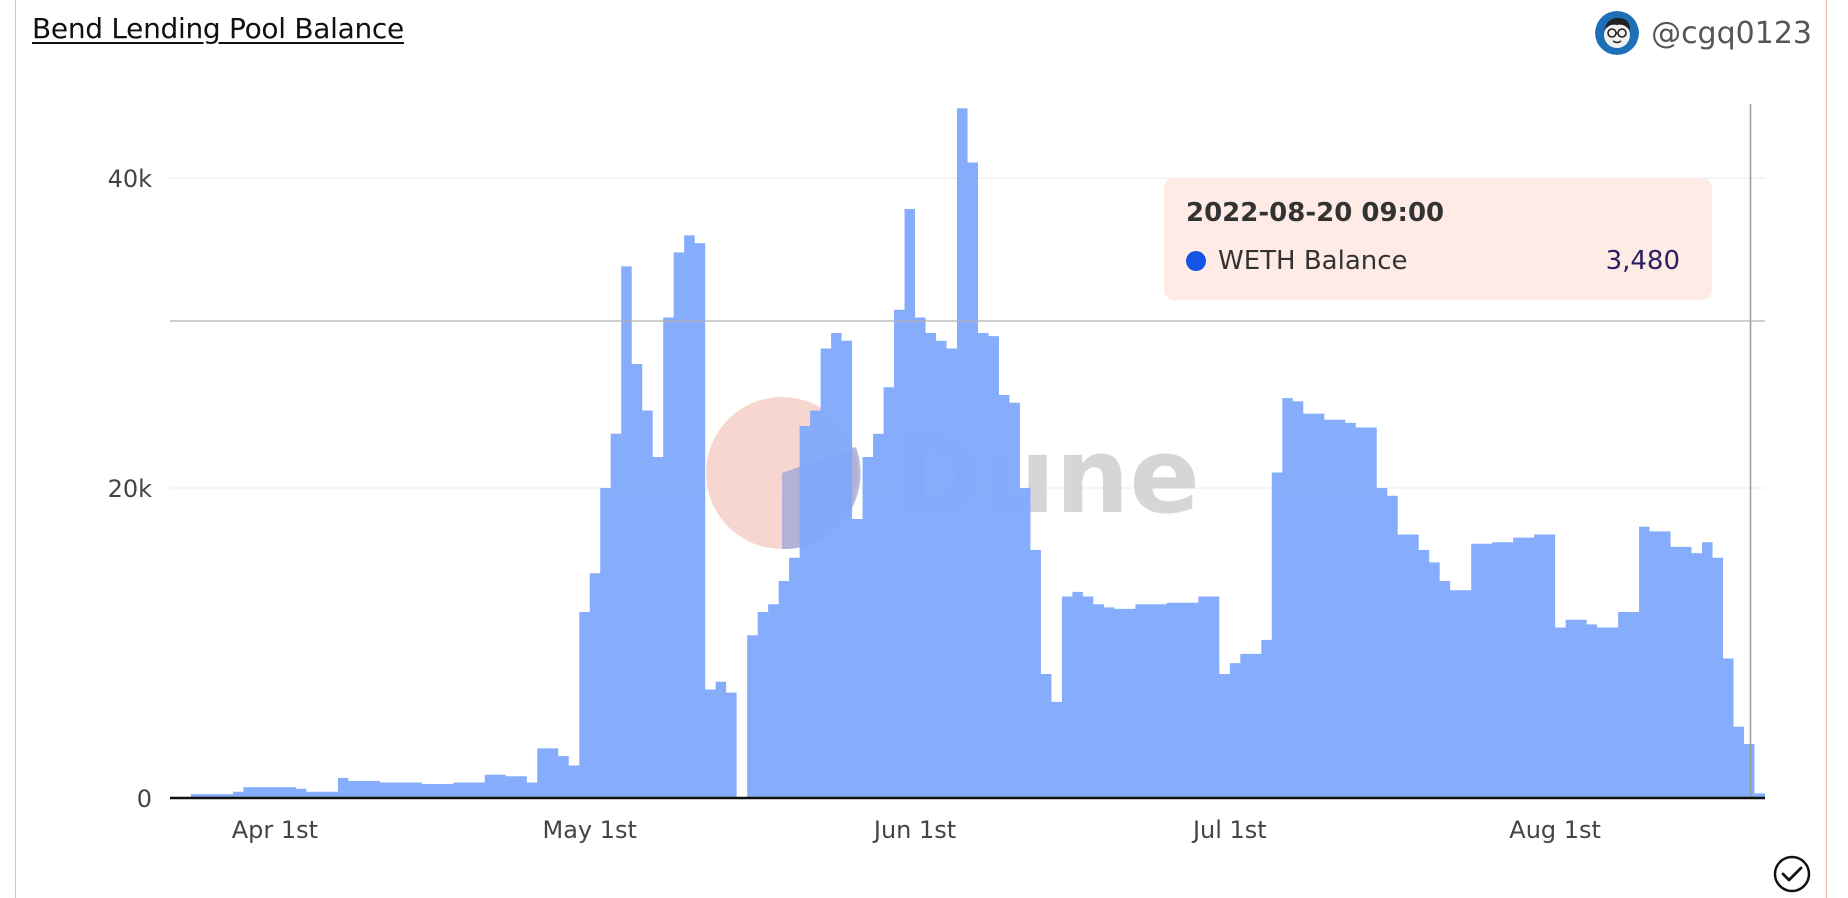 This screenshot has height=898, width=1848. I want to click on x-tick-label: Apr 1st, so click(275, 830).